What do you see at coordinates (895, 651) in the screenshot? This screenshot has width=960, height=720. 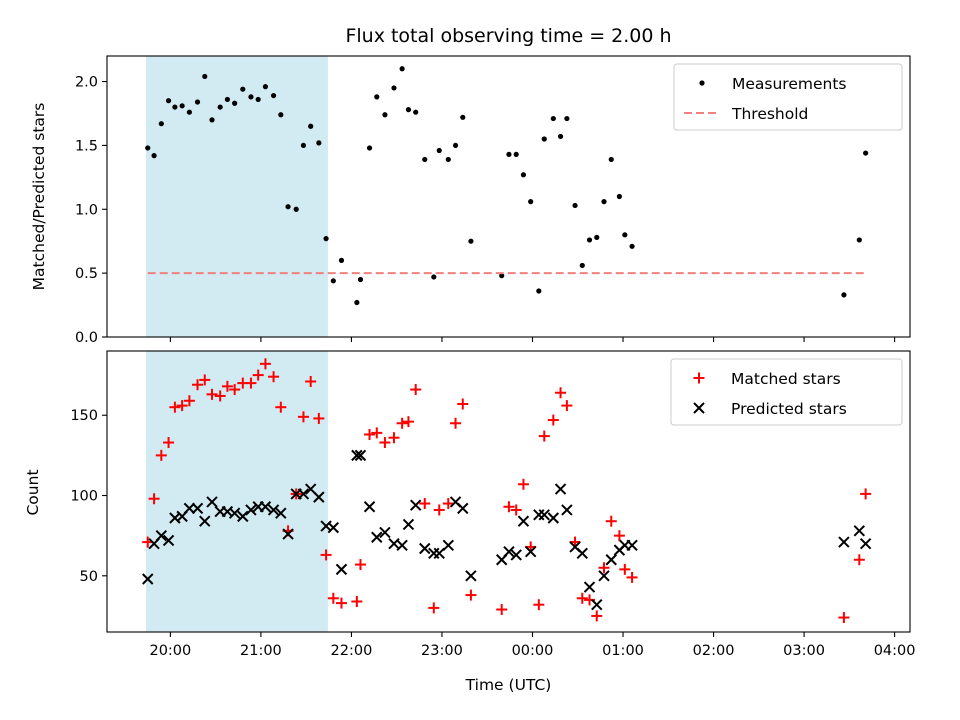 I see `x-tick-label: 04:00` at bounding box center [895, 651].